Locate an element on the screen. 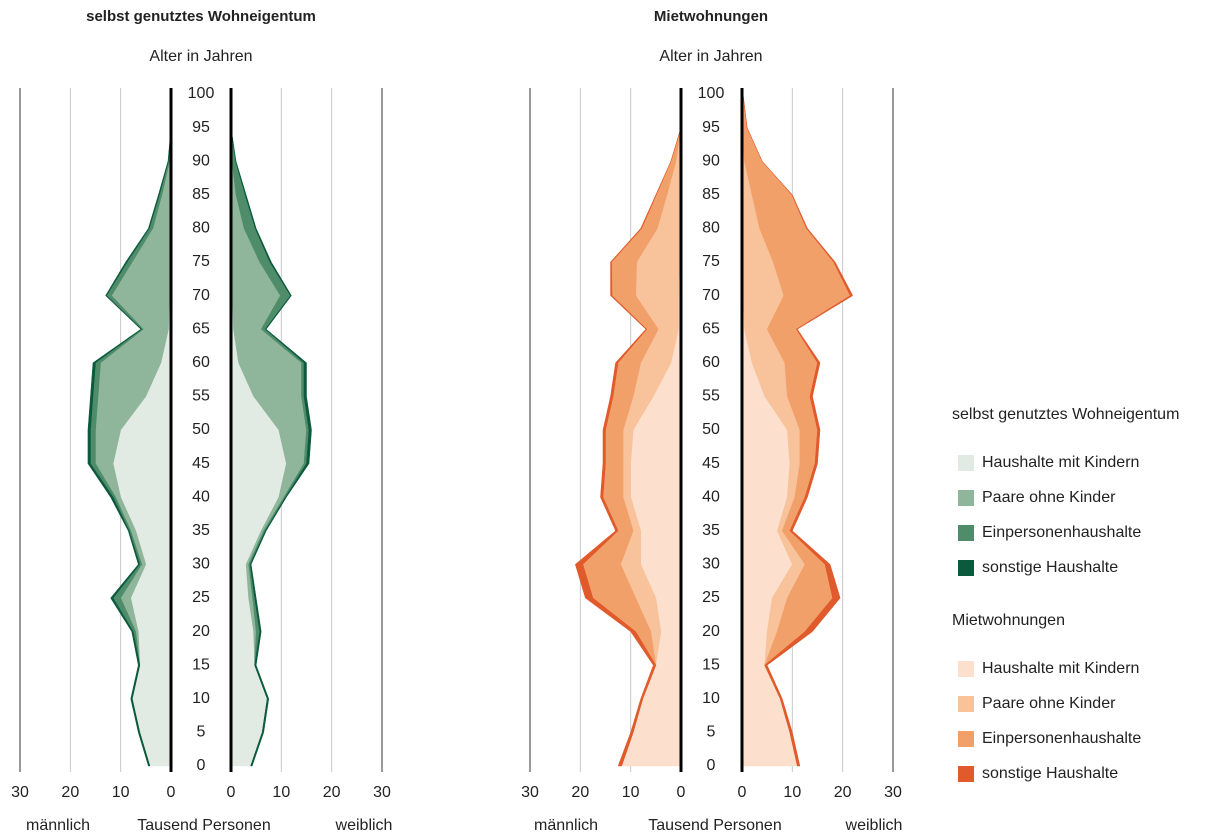 This screenshot has height=836, width=1228. legend-title: selbst genutztes Wohneigentum is located at coordinates (1065, 414).